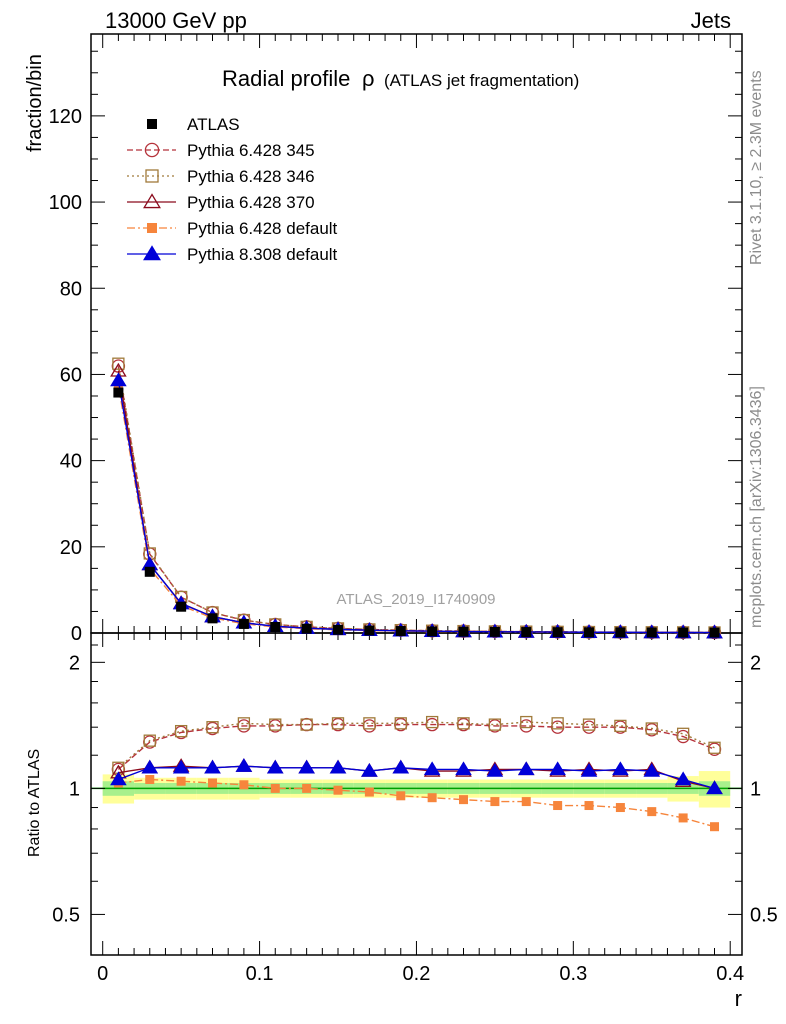 The height and width of the screenshot is (1024, 786). What do you see at coordinates (415, 599) in the screenshot?
I see `analysis-watermark: ATLAS_2019_I1740909` at bounding box center [415, 599].